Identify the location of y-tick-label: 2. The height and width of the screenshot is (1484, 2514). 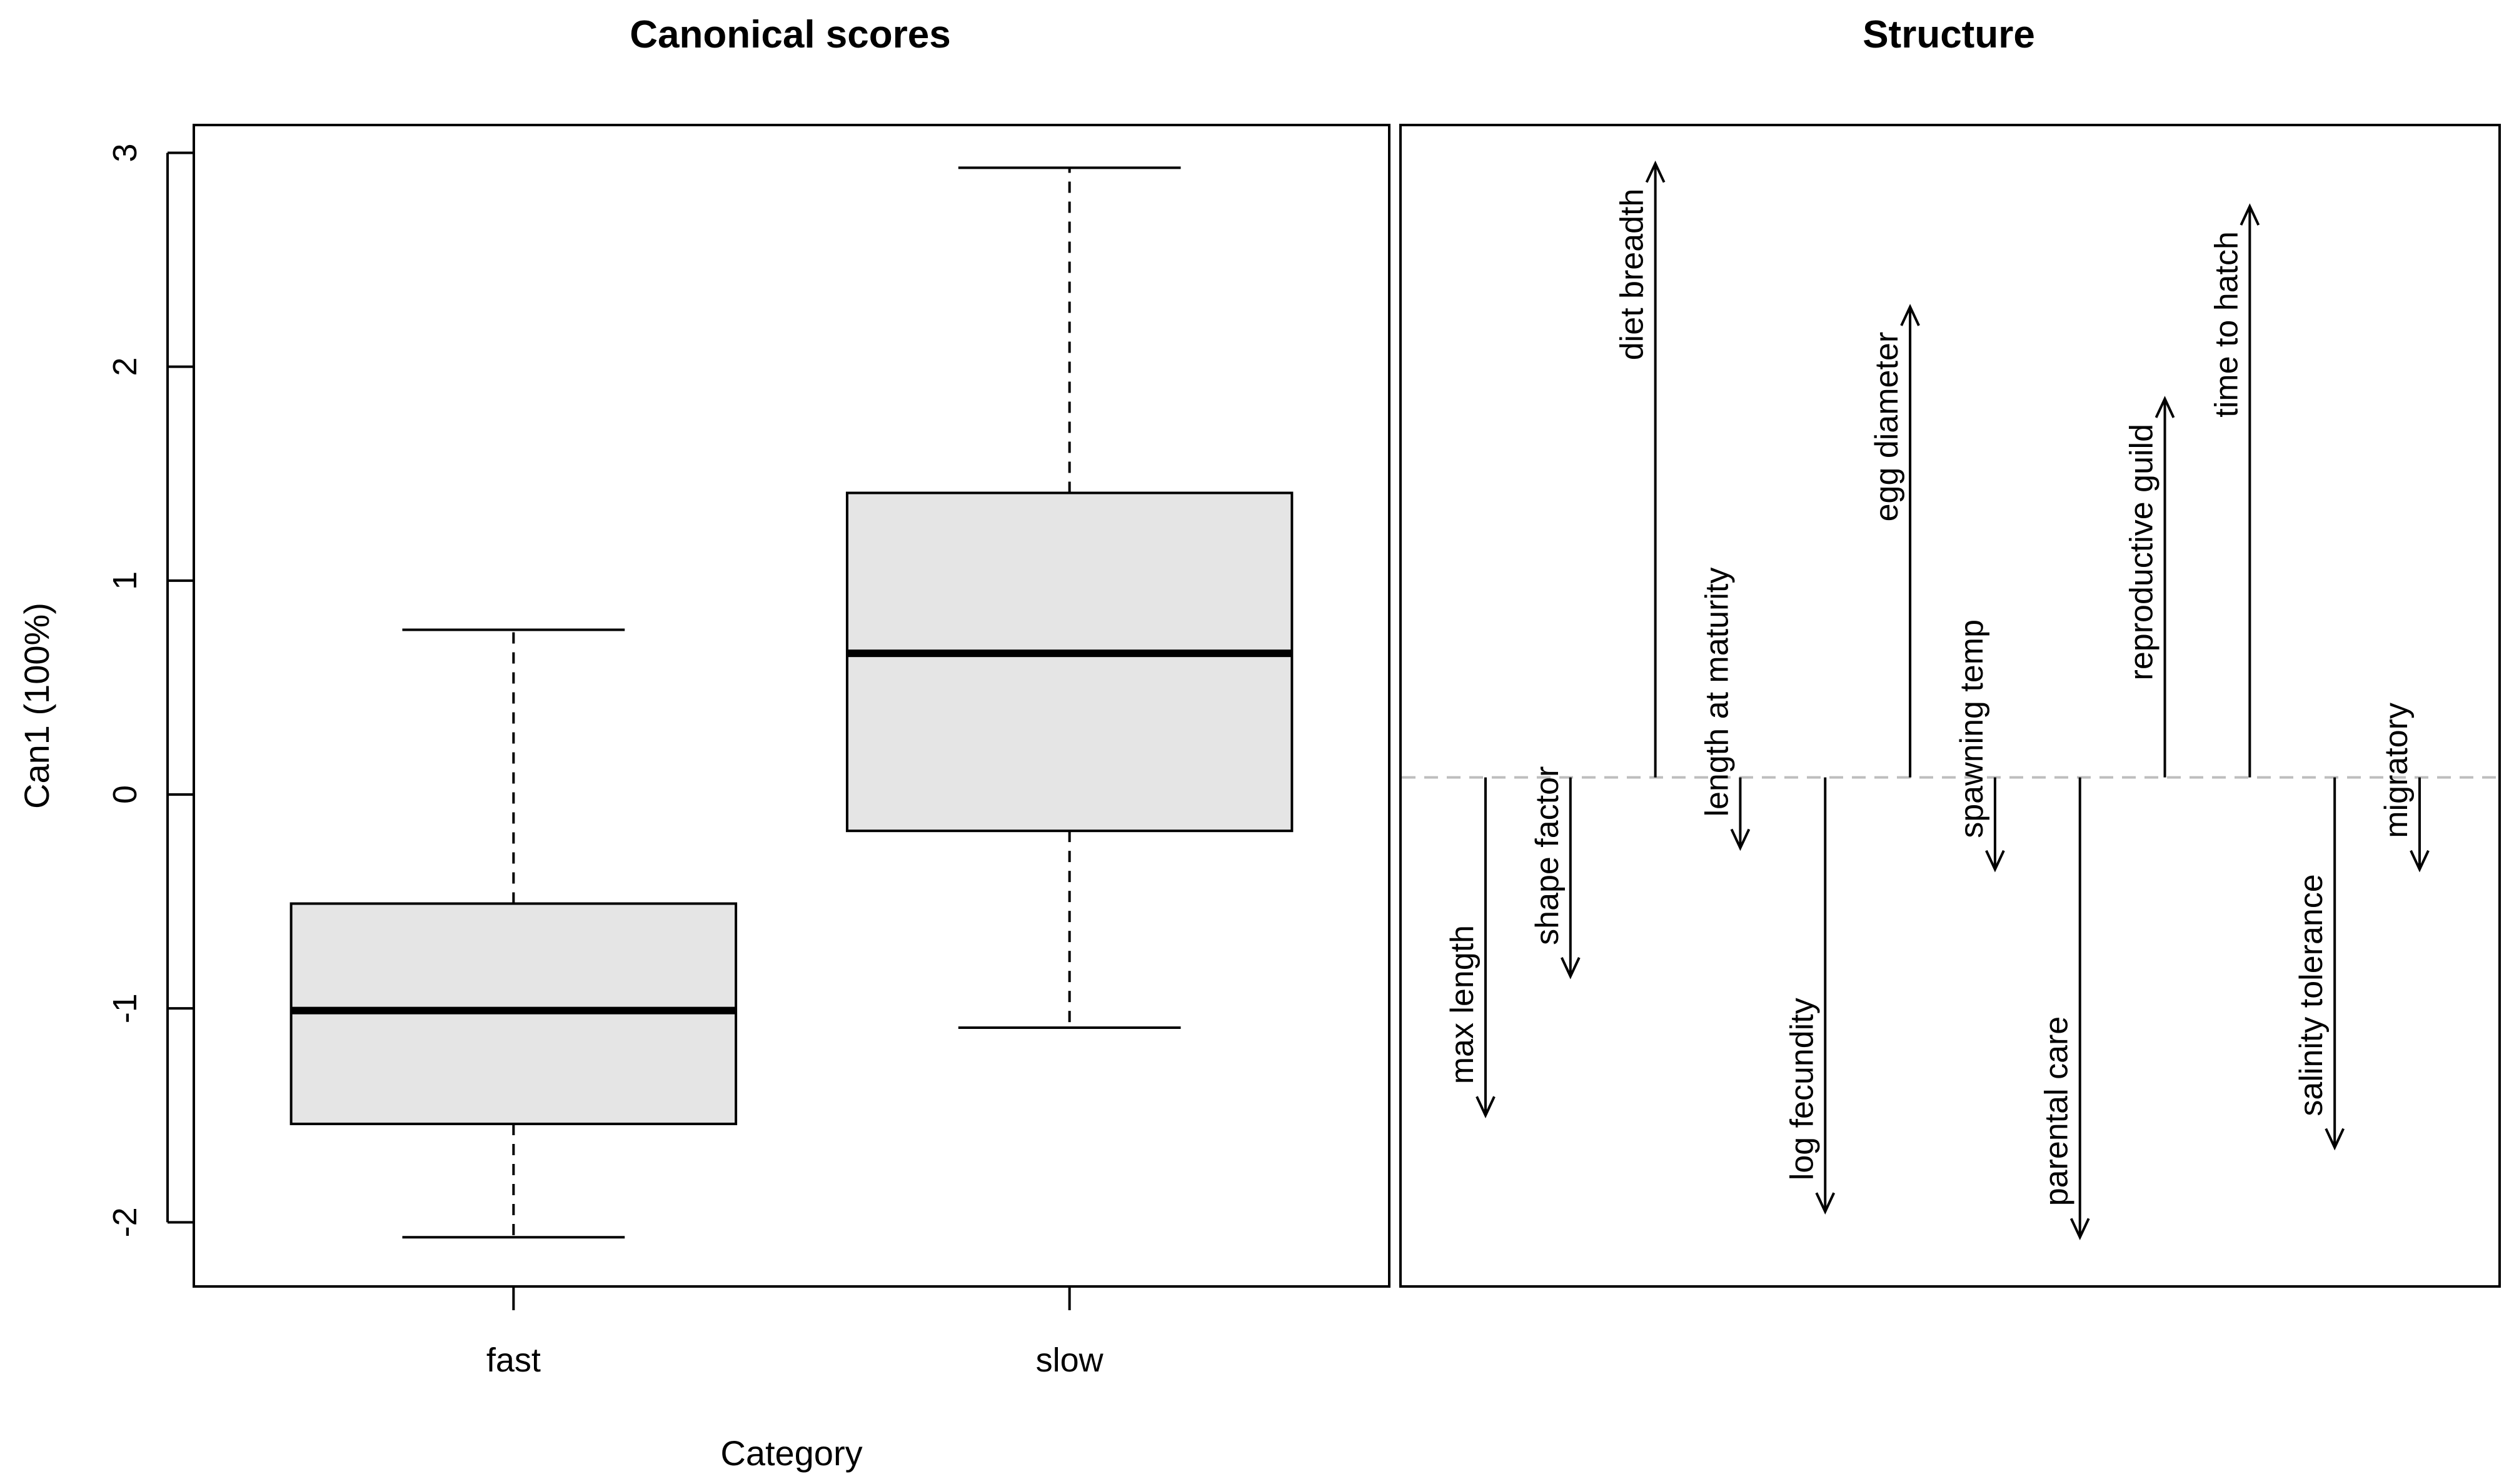
(125, 367).